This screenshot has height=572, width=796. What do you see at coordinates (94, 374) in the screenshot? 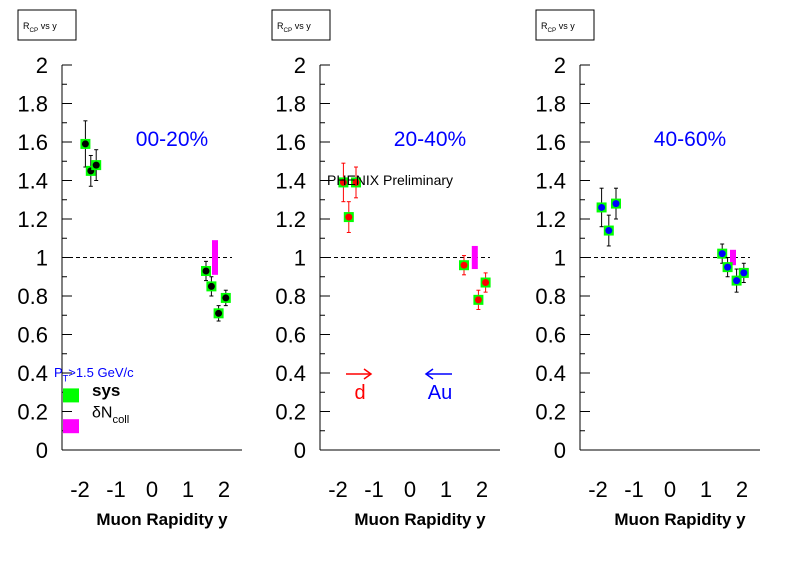
I see `pt-cut-label: PT>1.5 GeV/c` at bounding box center [94, 374].